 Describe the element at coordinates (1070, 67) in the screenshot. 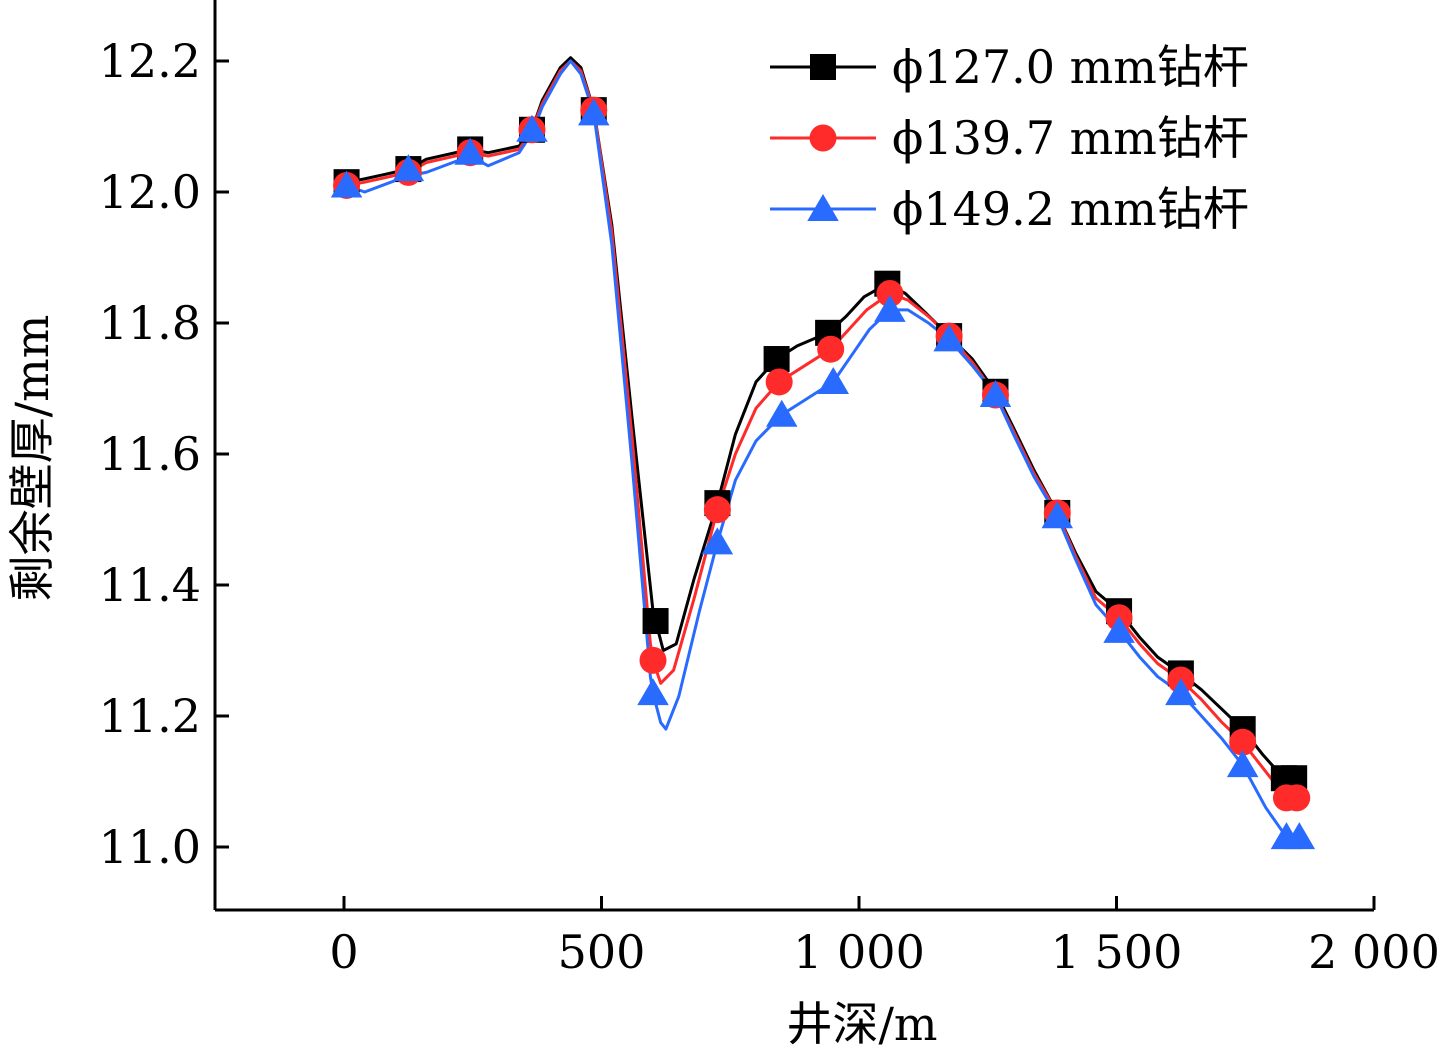

I see `legend-label-1: ϕ127.0 mm钻杆` at that location.